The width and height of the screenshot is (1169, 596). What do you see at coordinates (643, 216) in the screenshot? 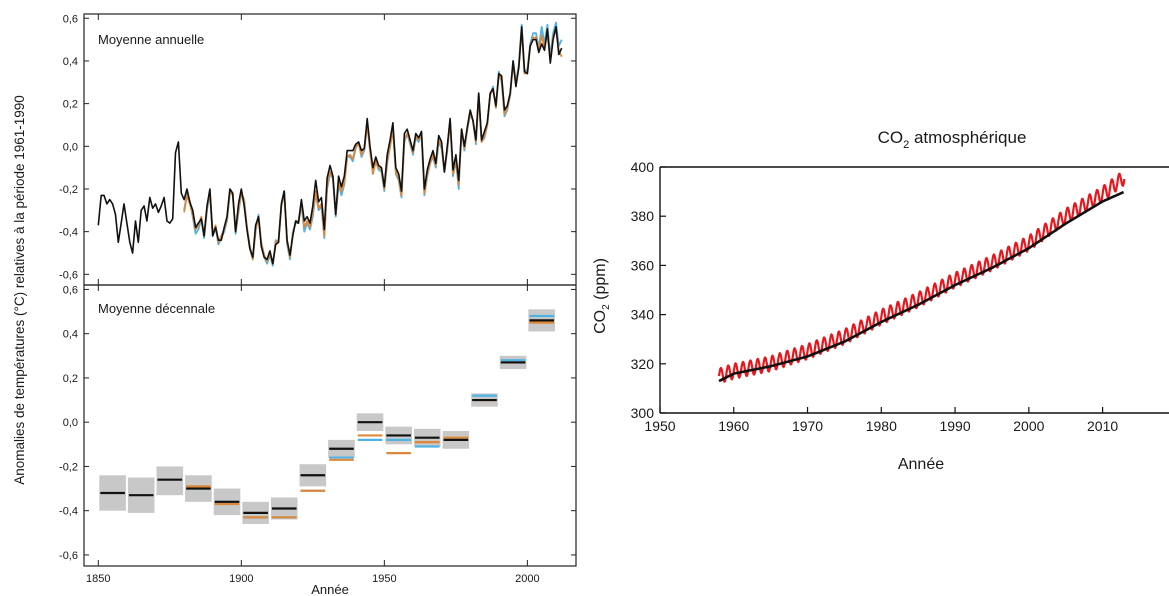
I see `co2-y-tick-label: 380` at bounding box center [643, 216].